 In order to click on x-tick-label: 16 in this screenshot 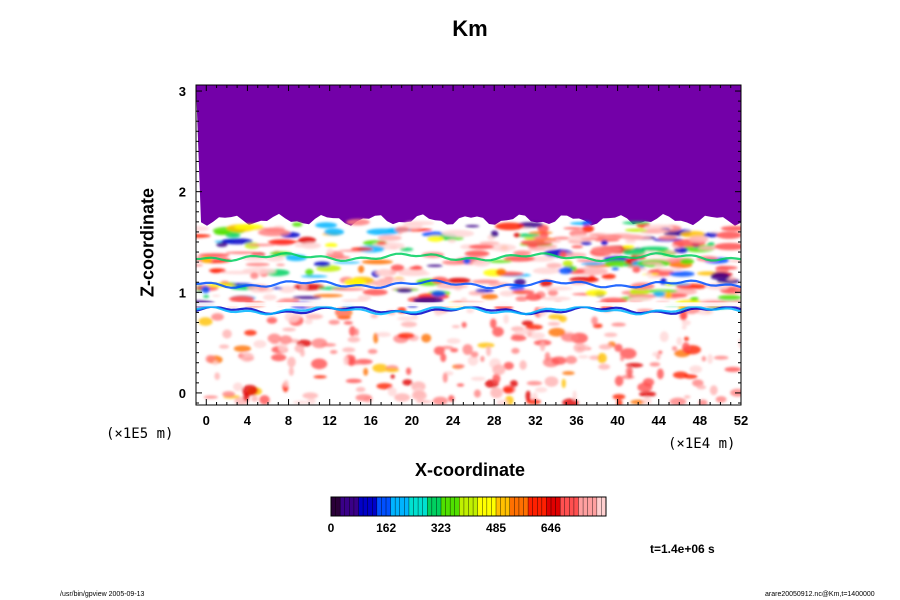, I will do `click(371, 420)`.